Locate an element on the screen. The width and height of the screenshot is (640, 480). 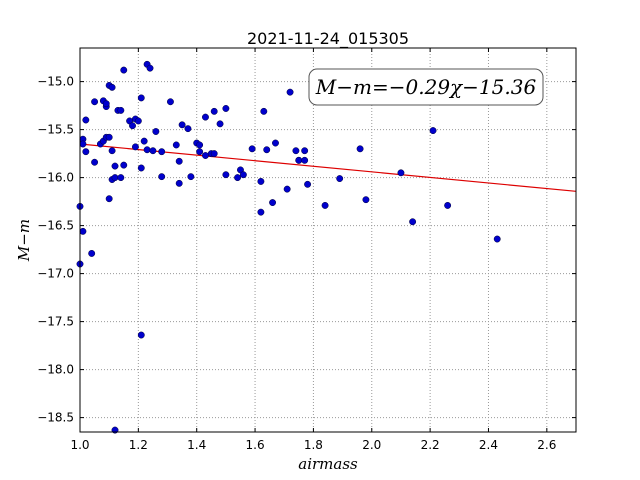
fit-annotation: M−m=−0.29χ−15.36 is located at coordinates (426, 87).